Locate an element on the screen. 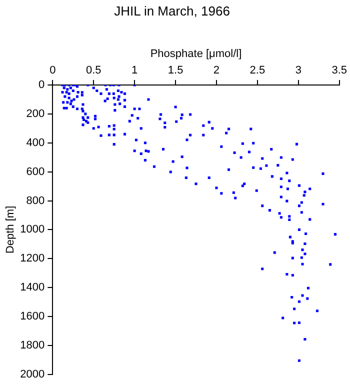 This screenshot has width=350, height=384. chart-title: JHIL in March, 1966 is located at coordinates (172, 10).